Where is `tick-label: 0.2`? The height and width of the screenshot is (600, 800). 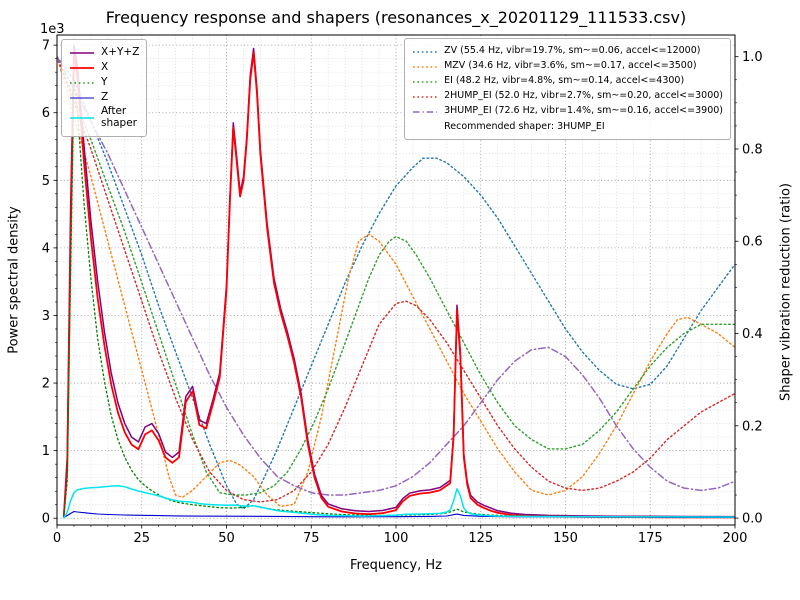
tick-label: 0.2 is located at coordinates (752, 426).